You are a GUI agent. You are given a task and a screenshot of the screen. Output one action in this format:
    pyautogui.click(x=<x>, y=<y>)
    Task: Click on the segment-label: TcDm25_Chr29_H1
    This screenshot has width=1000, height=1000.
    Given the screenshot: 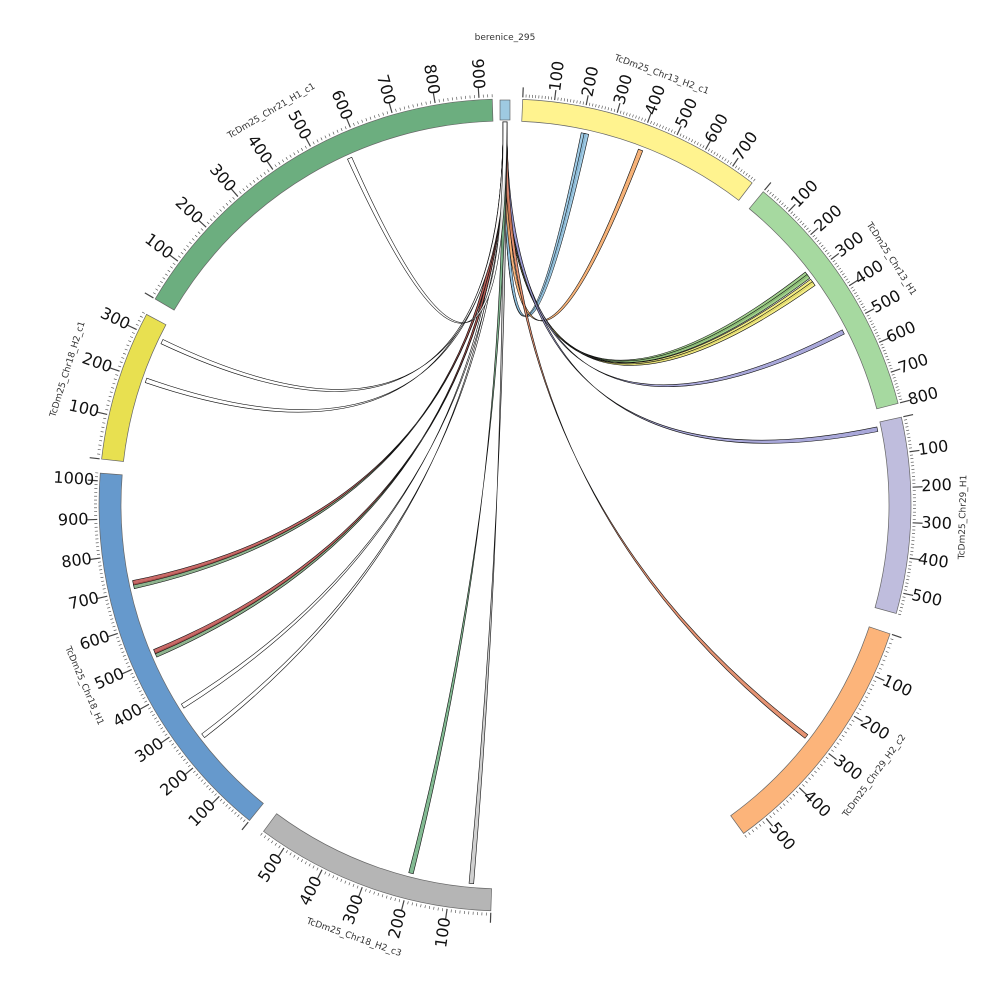 What is the action you would take?
    pyautogui.click(x=963, y=518)
    